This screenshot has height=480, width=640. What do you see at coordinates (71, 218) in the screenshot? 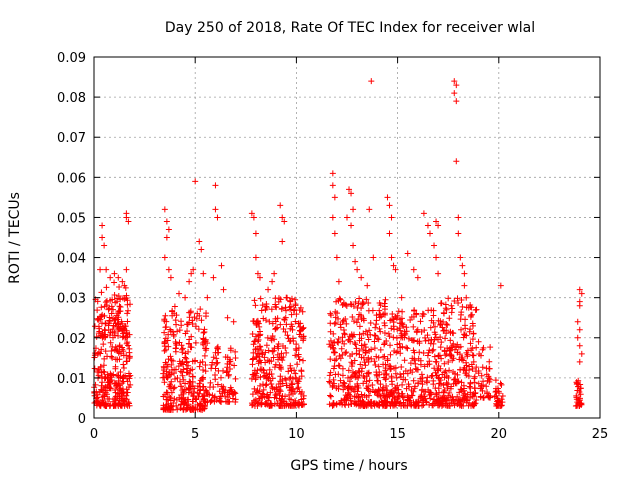
I see `y-tick-label: 0.05` at bounding box center [71, 218].